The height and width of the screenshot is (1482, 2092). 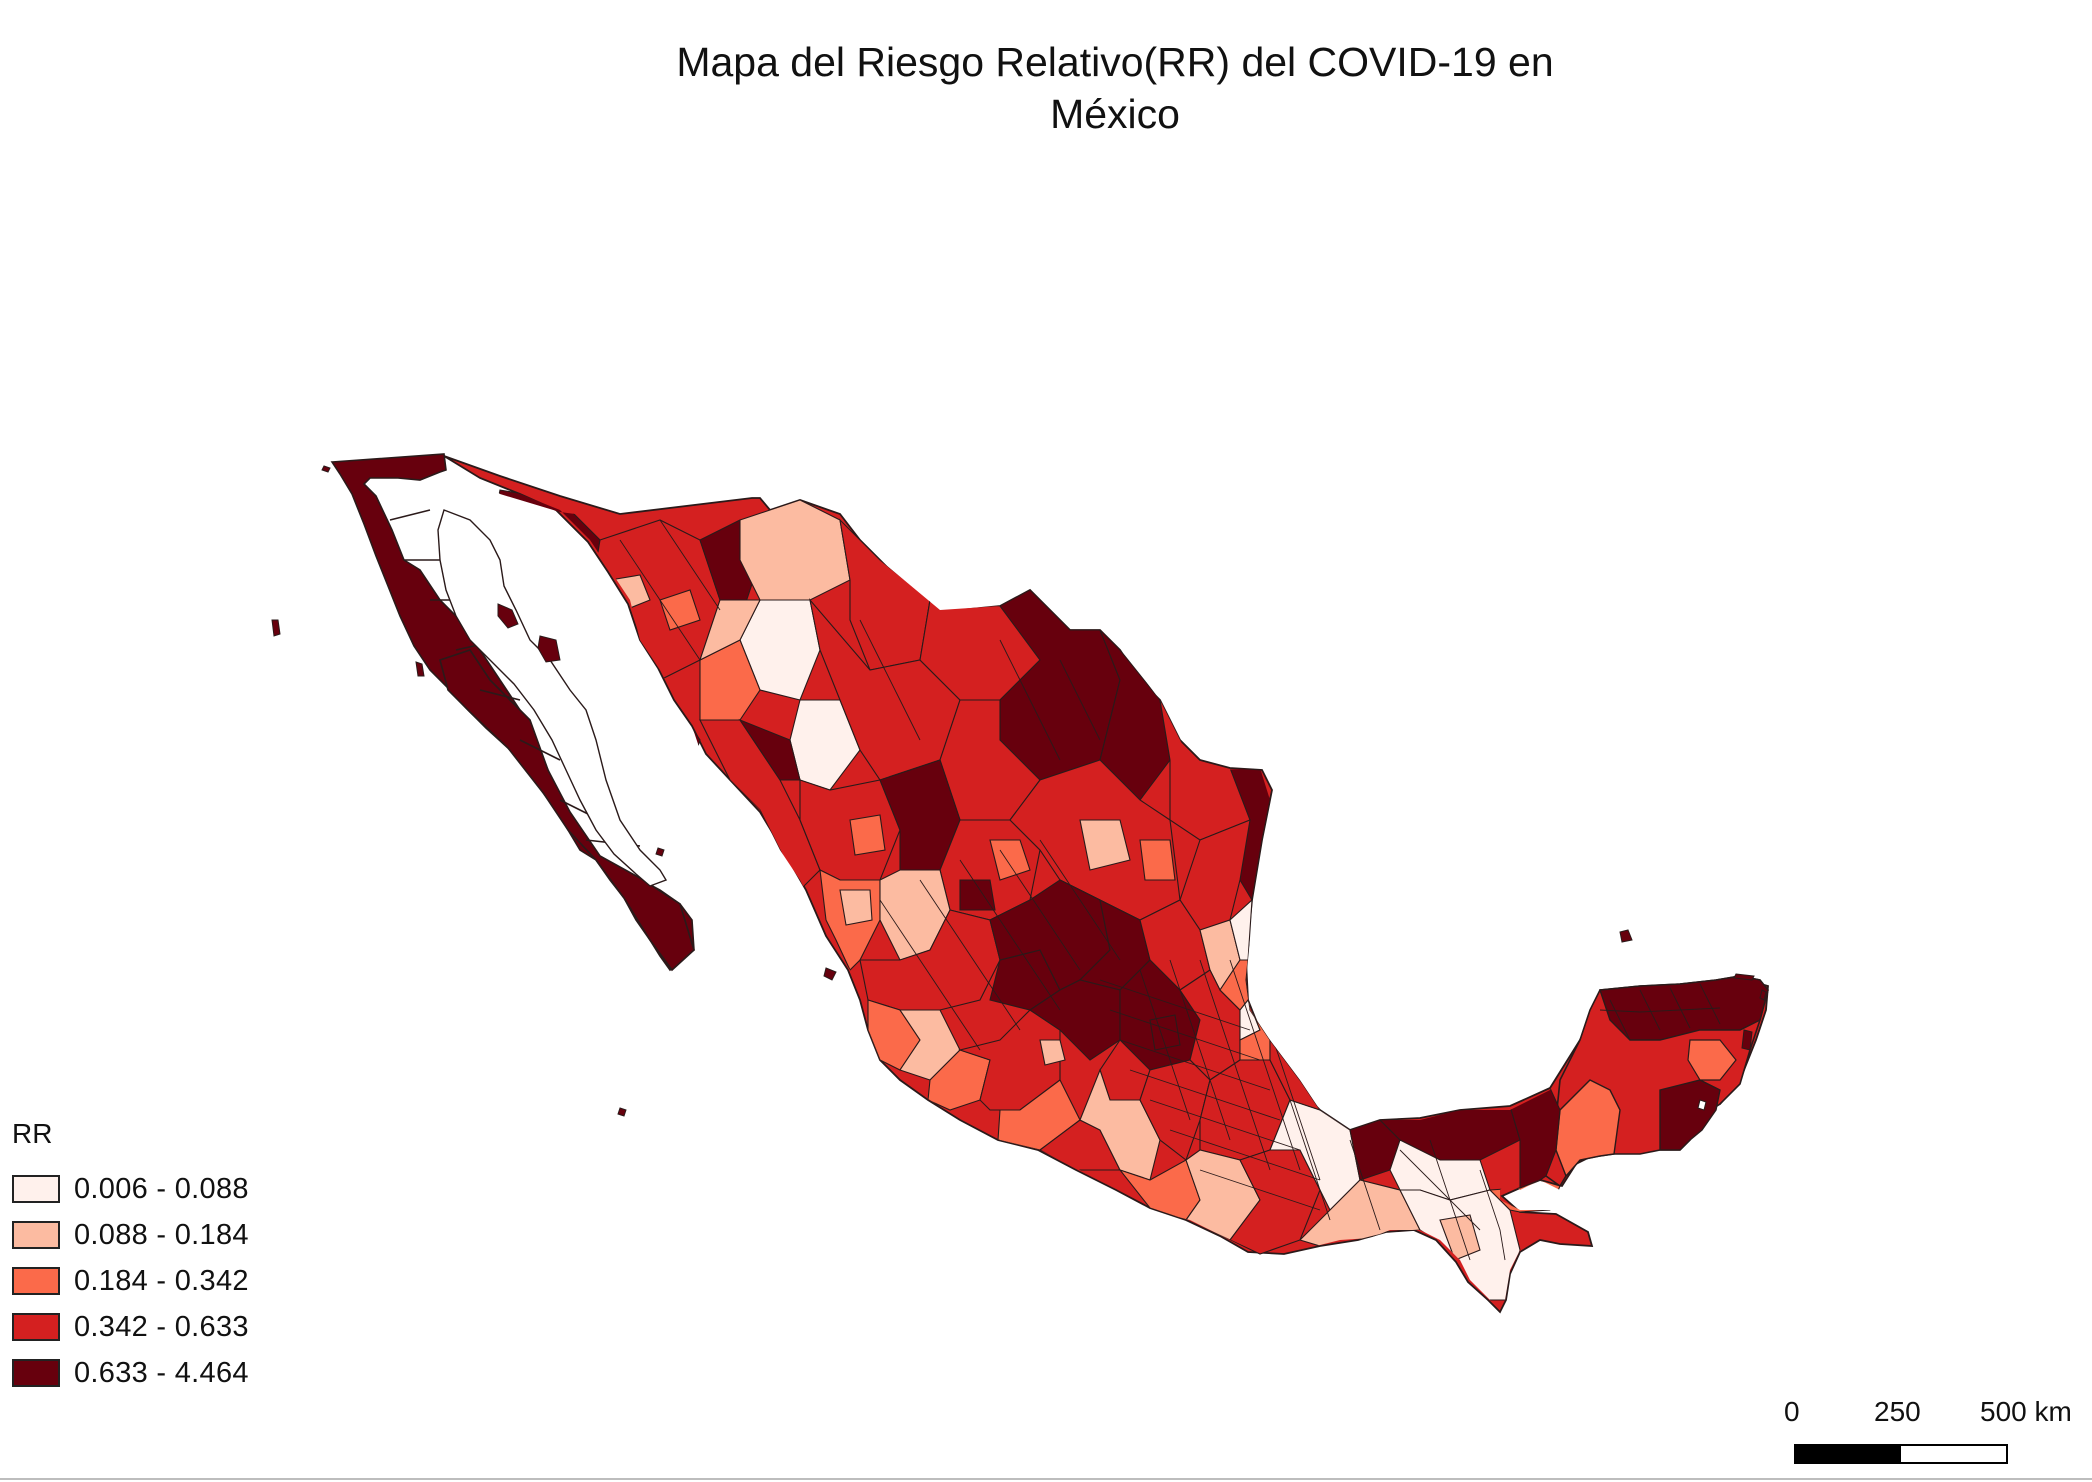 I want to click on legend-title: RR, so click(x=32, y=1133).